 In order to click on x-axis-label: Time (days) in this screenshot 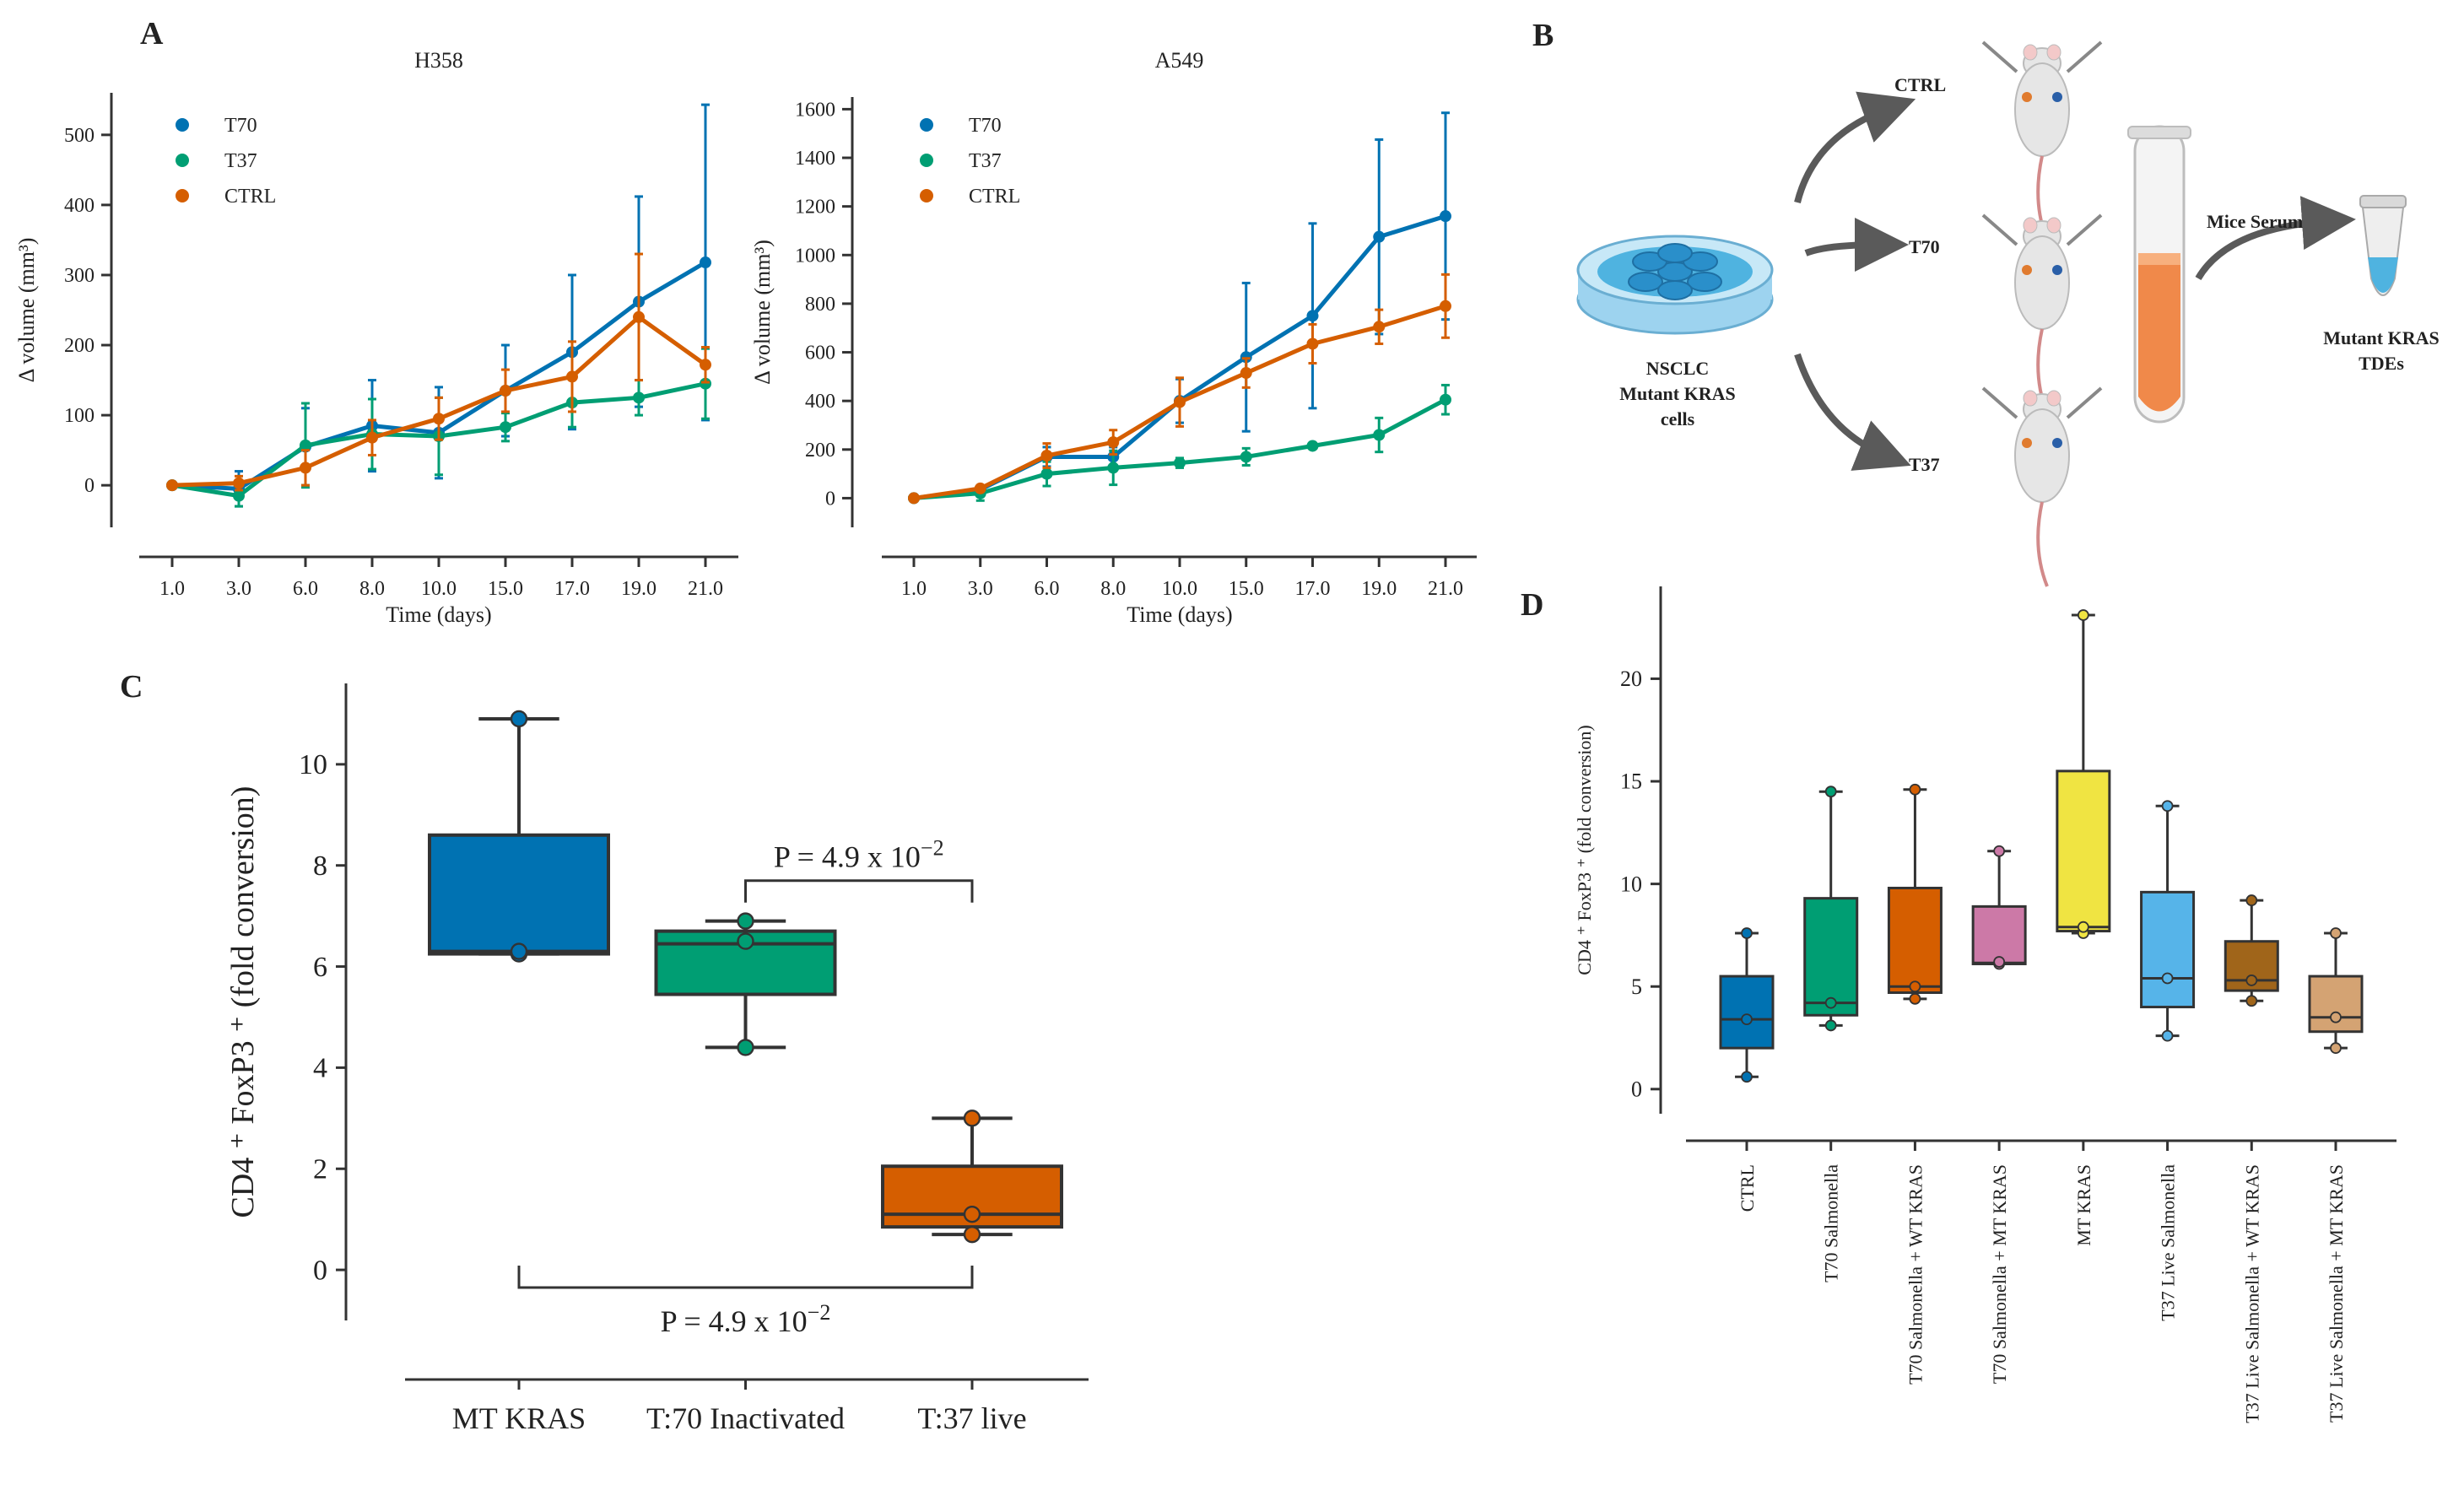, I will do `click(438, 614)`.